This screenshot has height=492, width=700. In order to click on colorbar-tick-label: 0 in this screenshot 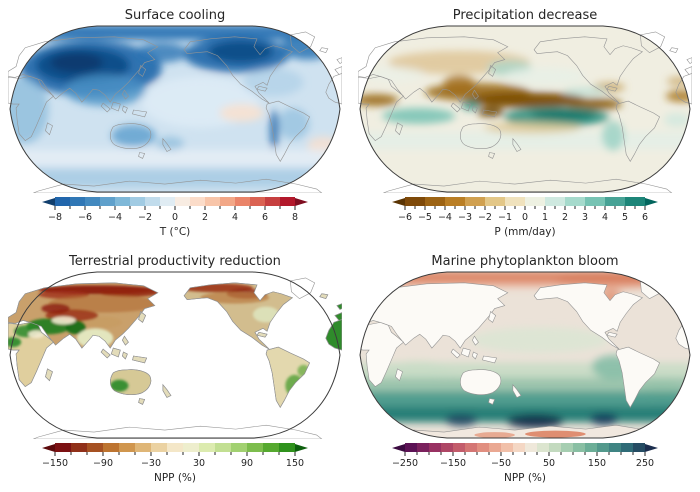, I will do `click(175, 217)`.